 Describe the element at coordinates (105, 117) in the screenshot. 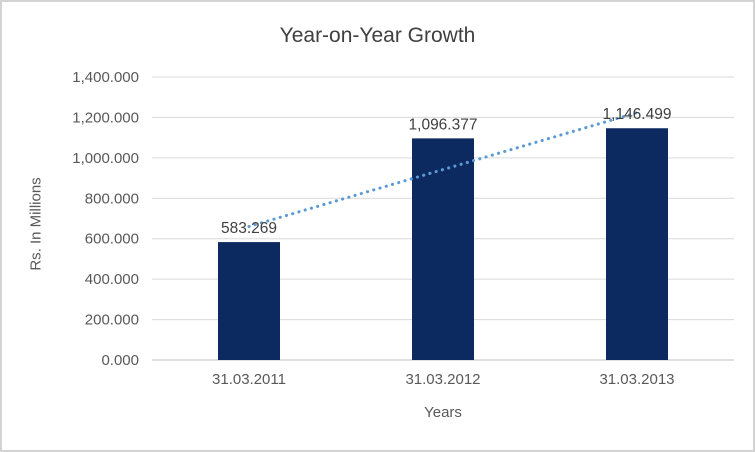

I see `y-tick-label: 1,200.000` at that location.